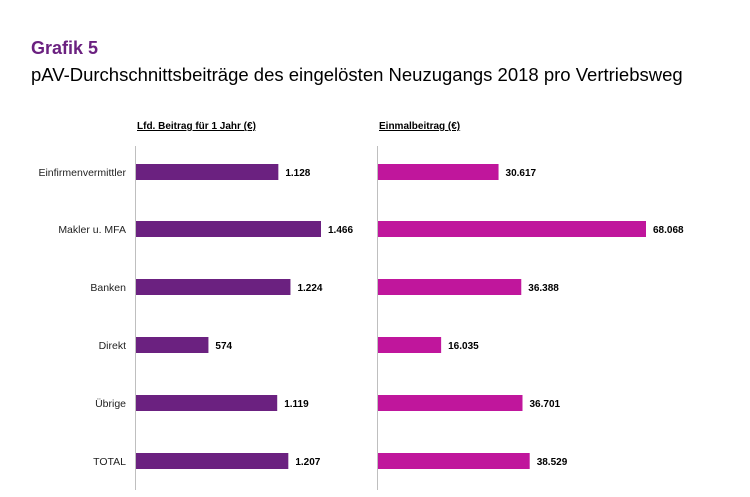 The image size is (750, 497). I want to click on category-label: Banken, so click(108, 288).